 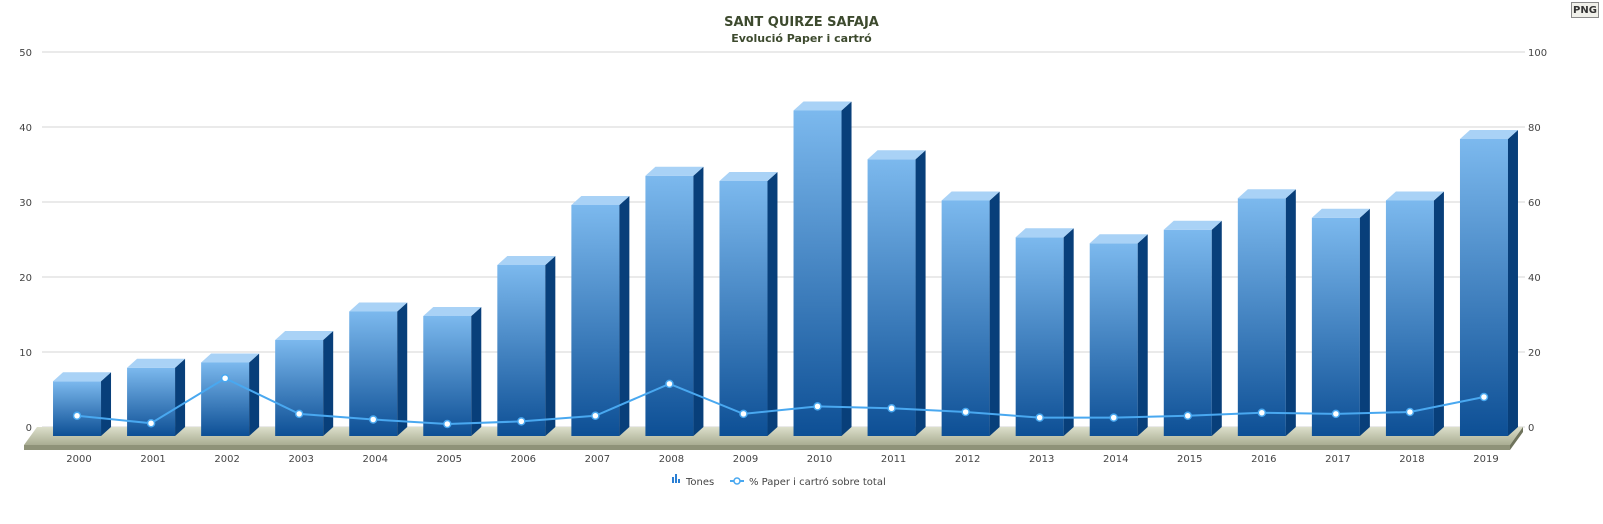 What do you see at coordinates (78, 459) in the screenshot?
I see `x-tick-label: 2000` at bounding box center [78, 459].